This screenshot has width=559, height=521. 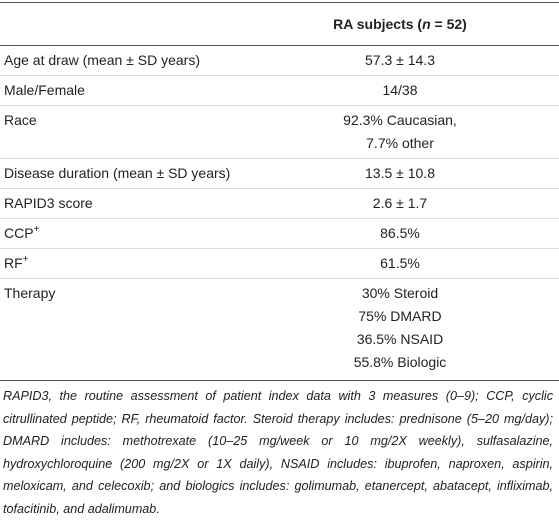 I want to click on row-value: 61.5%, so click(x=400, y=263).